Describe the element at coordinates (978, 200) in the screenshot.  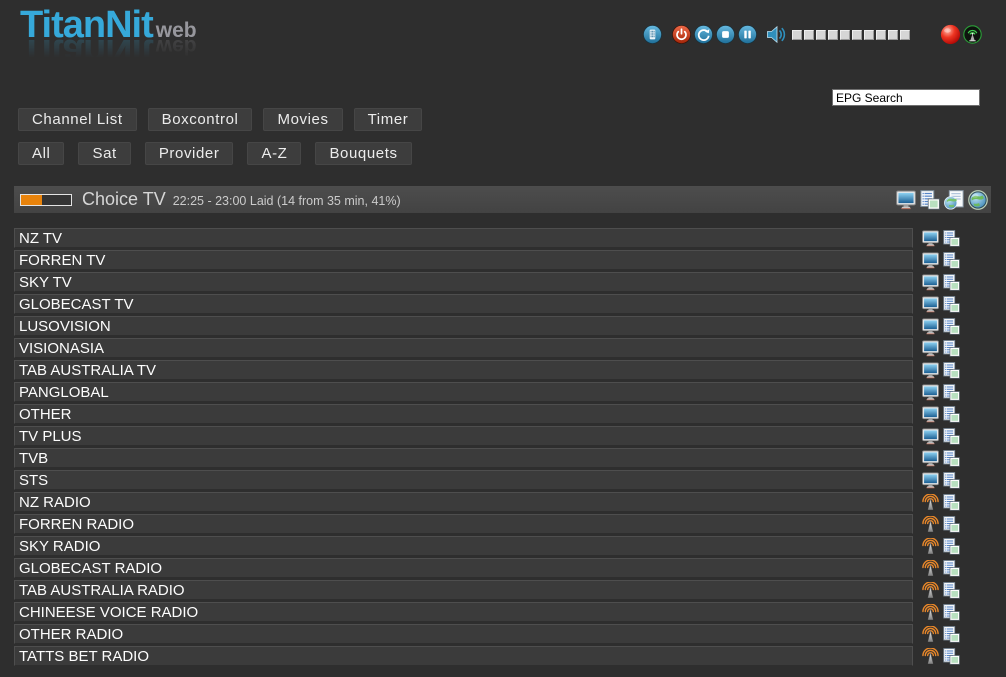
I see `web-globe-icon` at that location.